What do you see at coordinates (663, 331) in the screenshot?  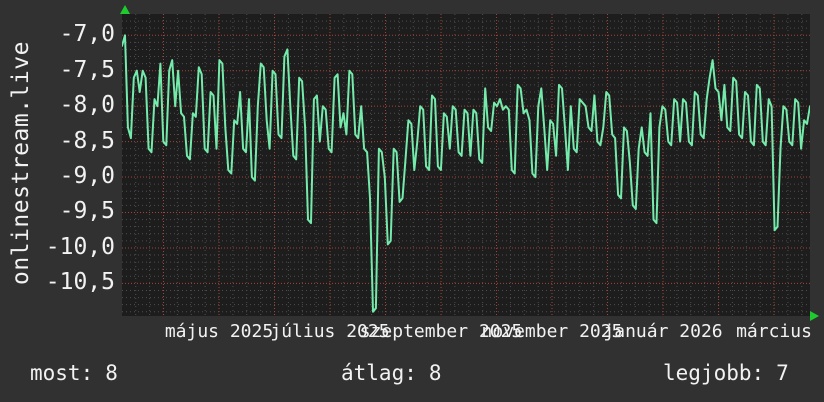 I see `x-axis-tick-label: január 2026` at bounding box center [663, 331].